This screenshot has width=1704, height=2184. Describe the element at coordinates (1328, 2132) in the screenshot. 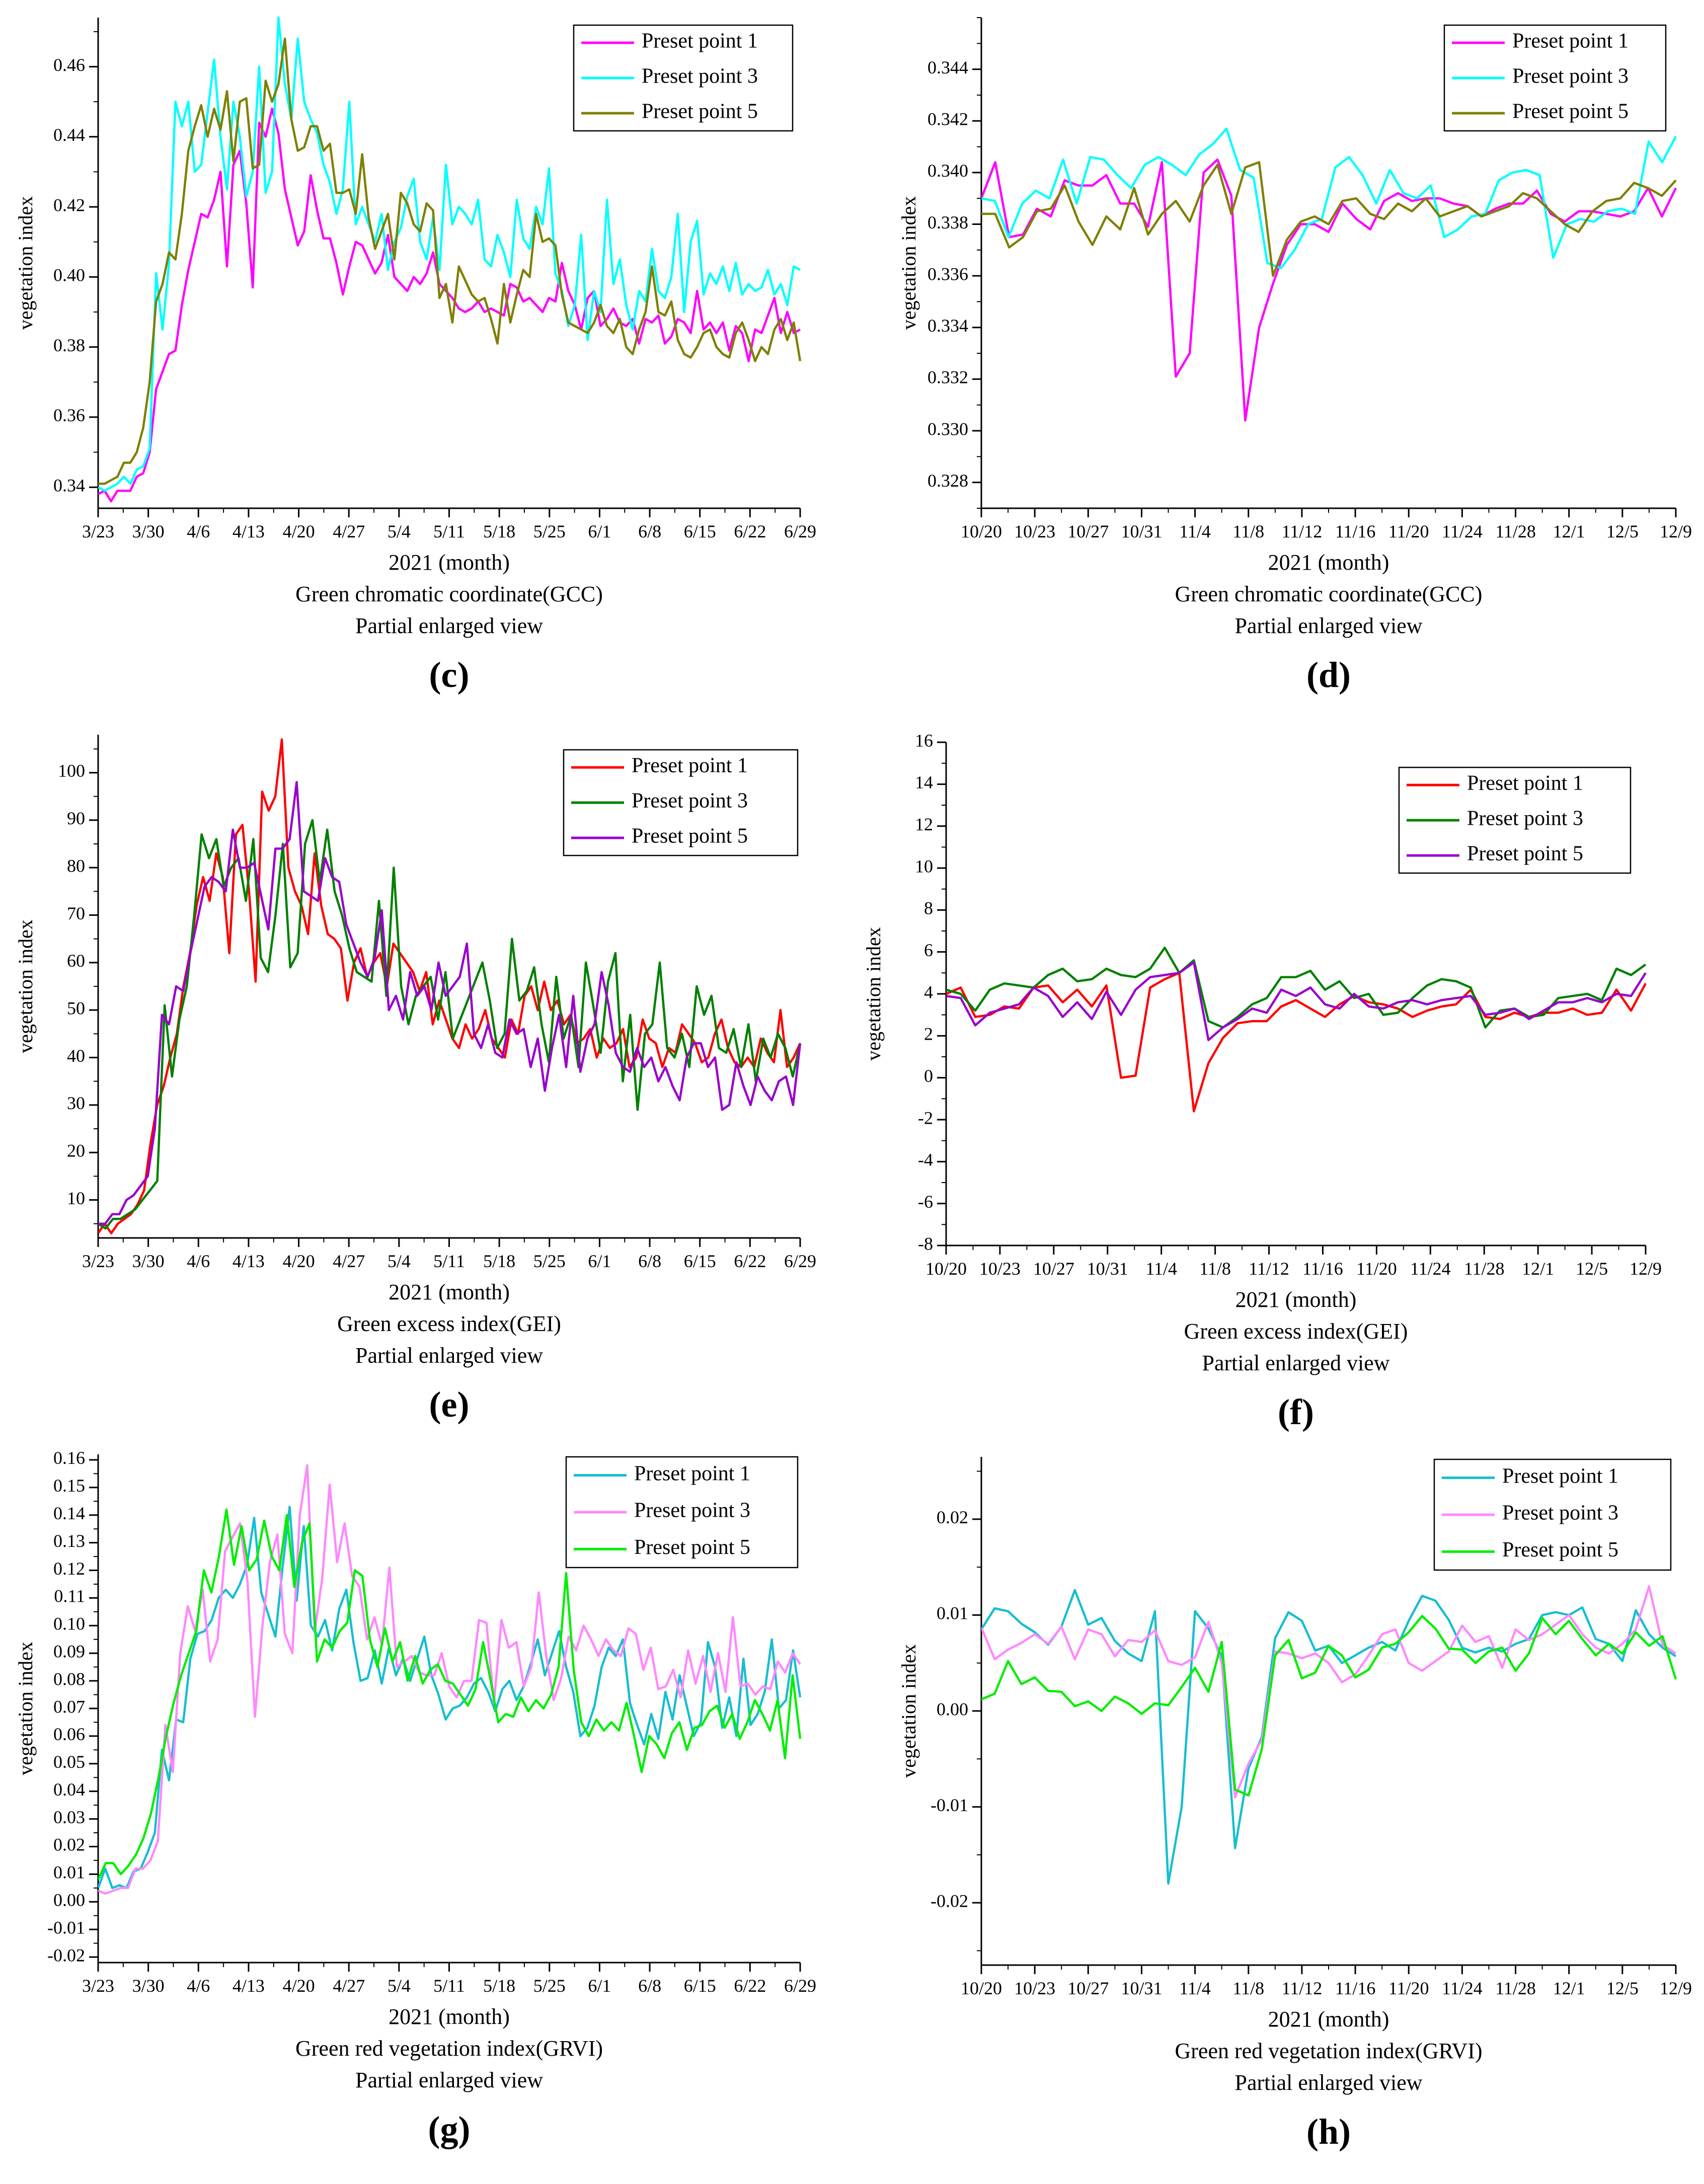

I see `panel-label: (h)` at that location.